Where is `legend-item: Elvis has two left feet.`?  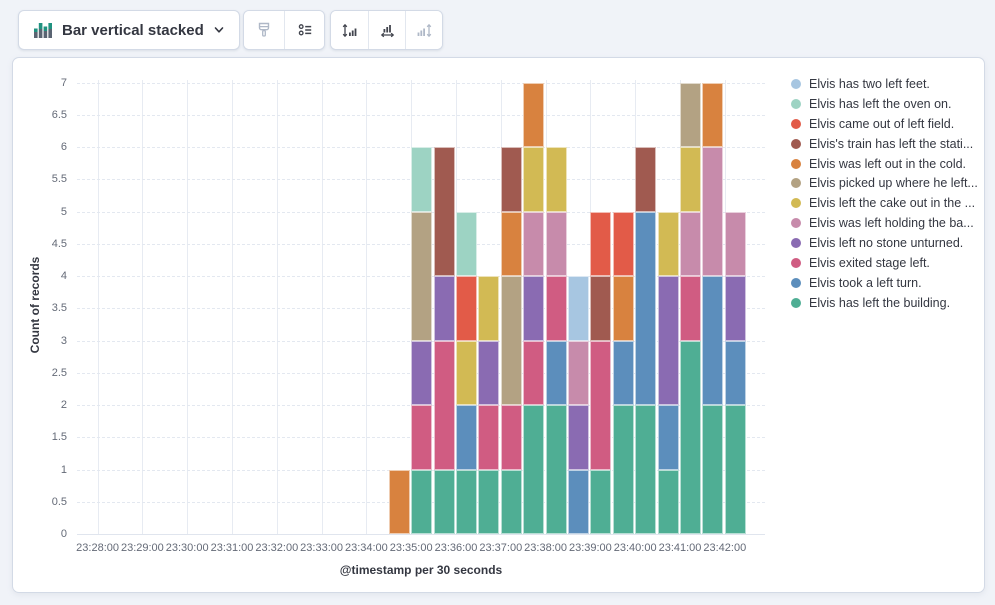 legend-item: Elvis has two left feet. is located at coordinates (884, 84).